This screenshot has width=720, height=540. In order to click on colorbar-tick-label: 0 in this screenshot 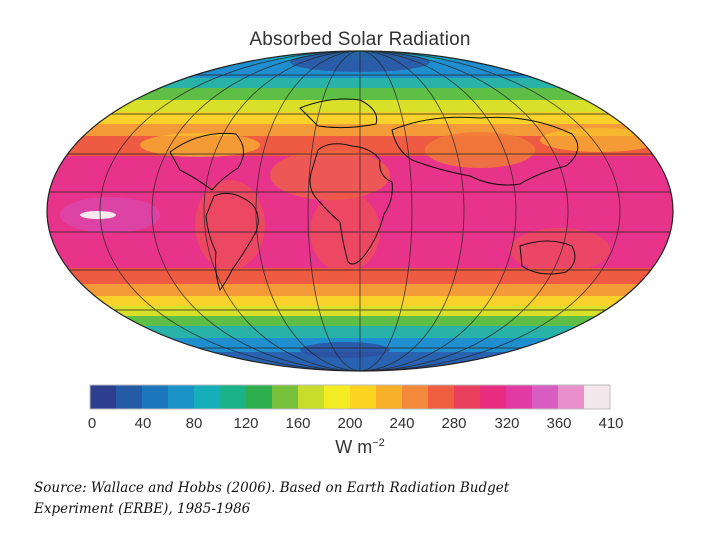, I will do `click(92, 423)`.